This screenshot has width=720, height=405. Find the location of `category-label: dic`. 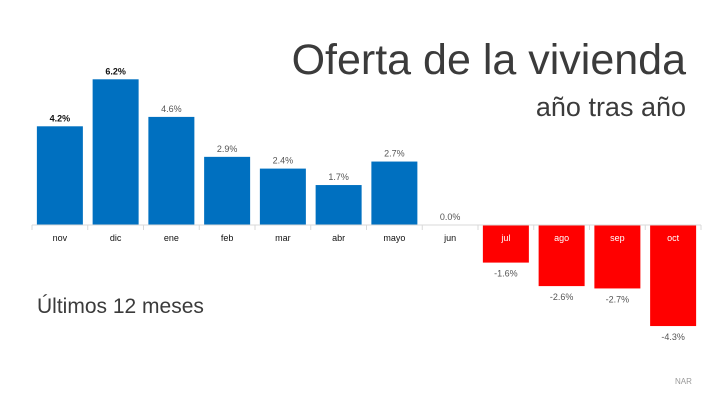

category-label: dic is located at coordinates (116, 238).